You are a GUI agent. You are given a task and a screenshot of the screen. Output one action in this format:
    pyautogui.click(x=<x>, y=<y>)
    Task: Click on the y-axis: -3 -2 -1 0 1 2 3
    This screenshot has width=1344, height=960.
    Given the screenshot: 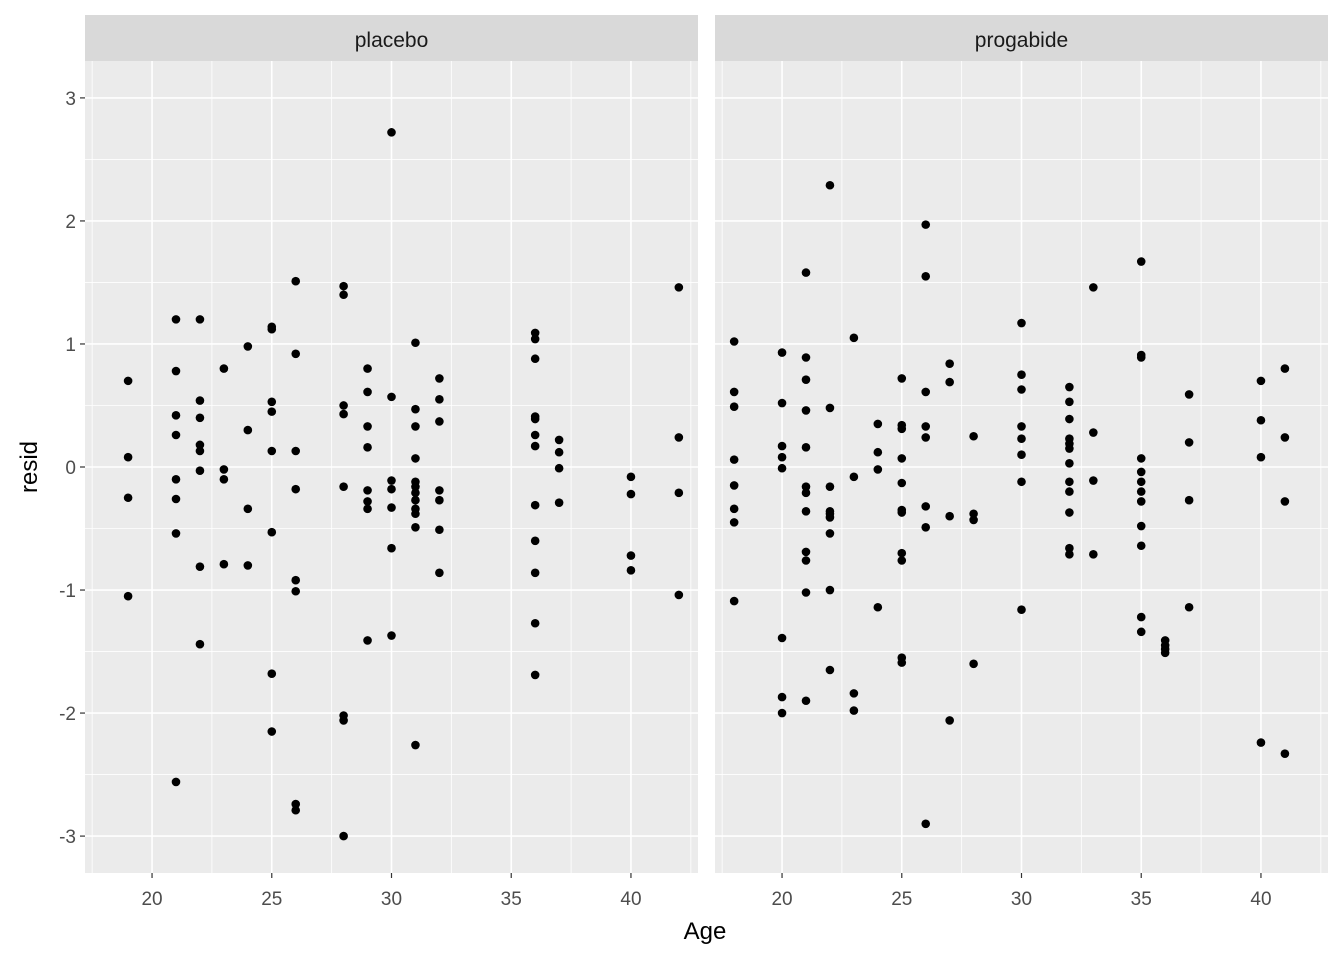 What is the action you would take?
    pyautogui.click(x=72, y=468)
    